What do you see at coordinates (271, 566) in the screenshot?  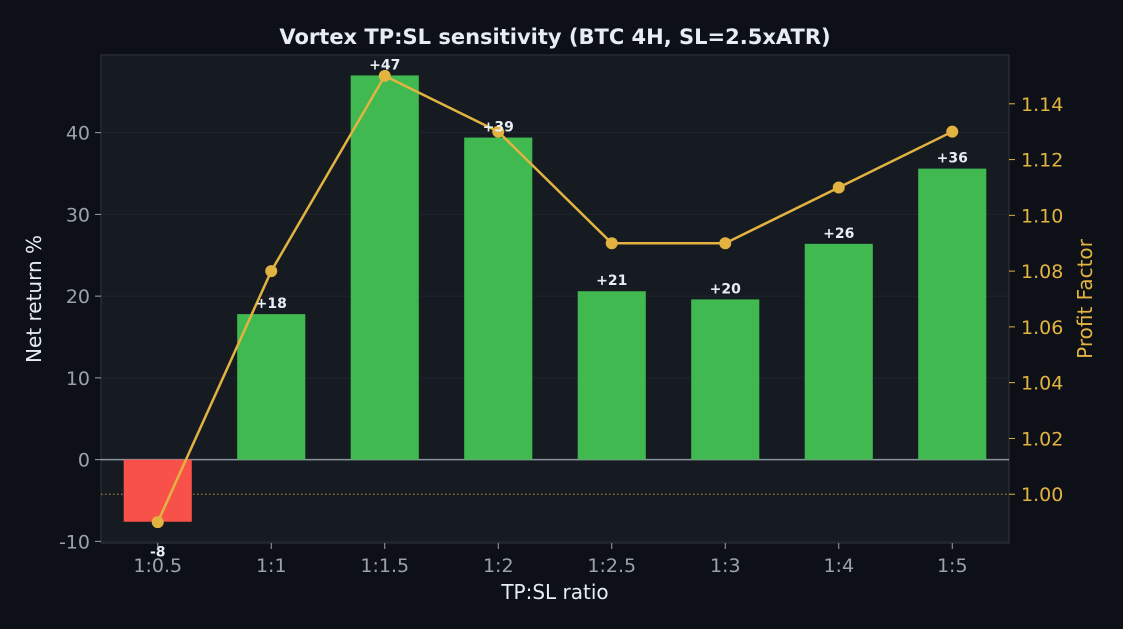 I see `x-tick-label: 1:1` at bounding box center [271, 566].